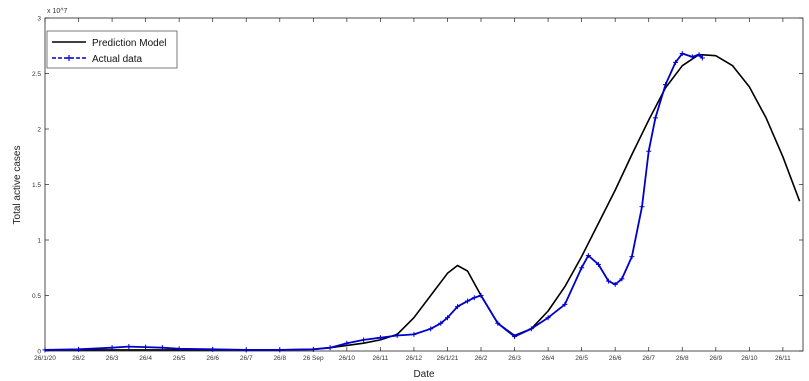 The width and height of the screenshot is (809, 381). What do you see at coordinates (117, 59) in the screenshot?
I see `legend-label-actual: Actual data` at bounding box center [117, 59].